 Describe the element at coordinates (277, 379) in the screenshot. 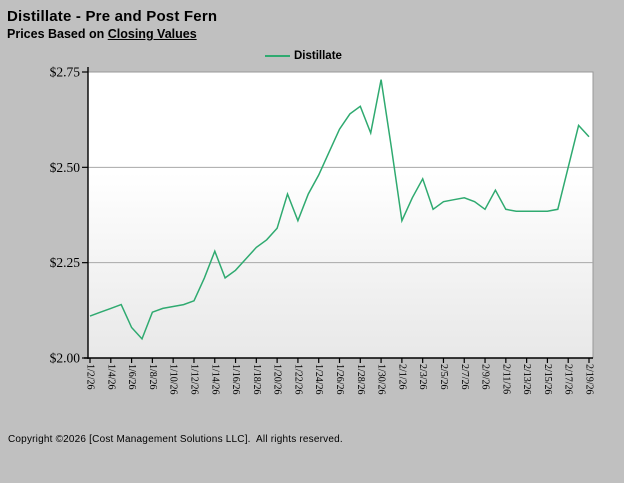

I see `x-tick-label: 1/20/26` at that location.